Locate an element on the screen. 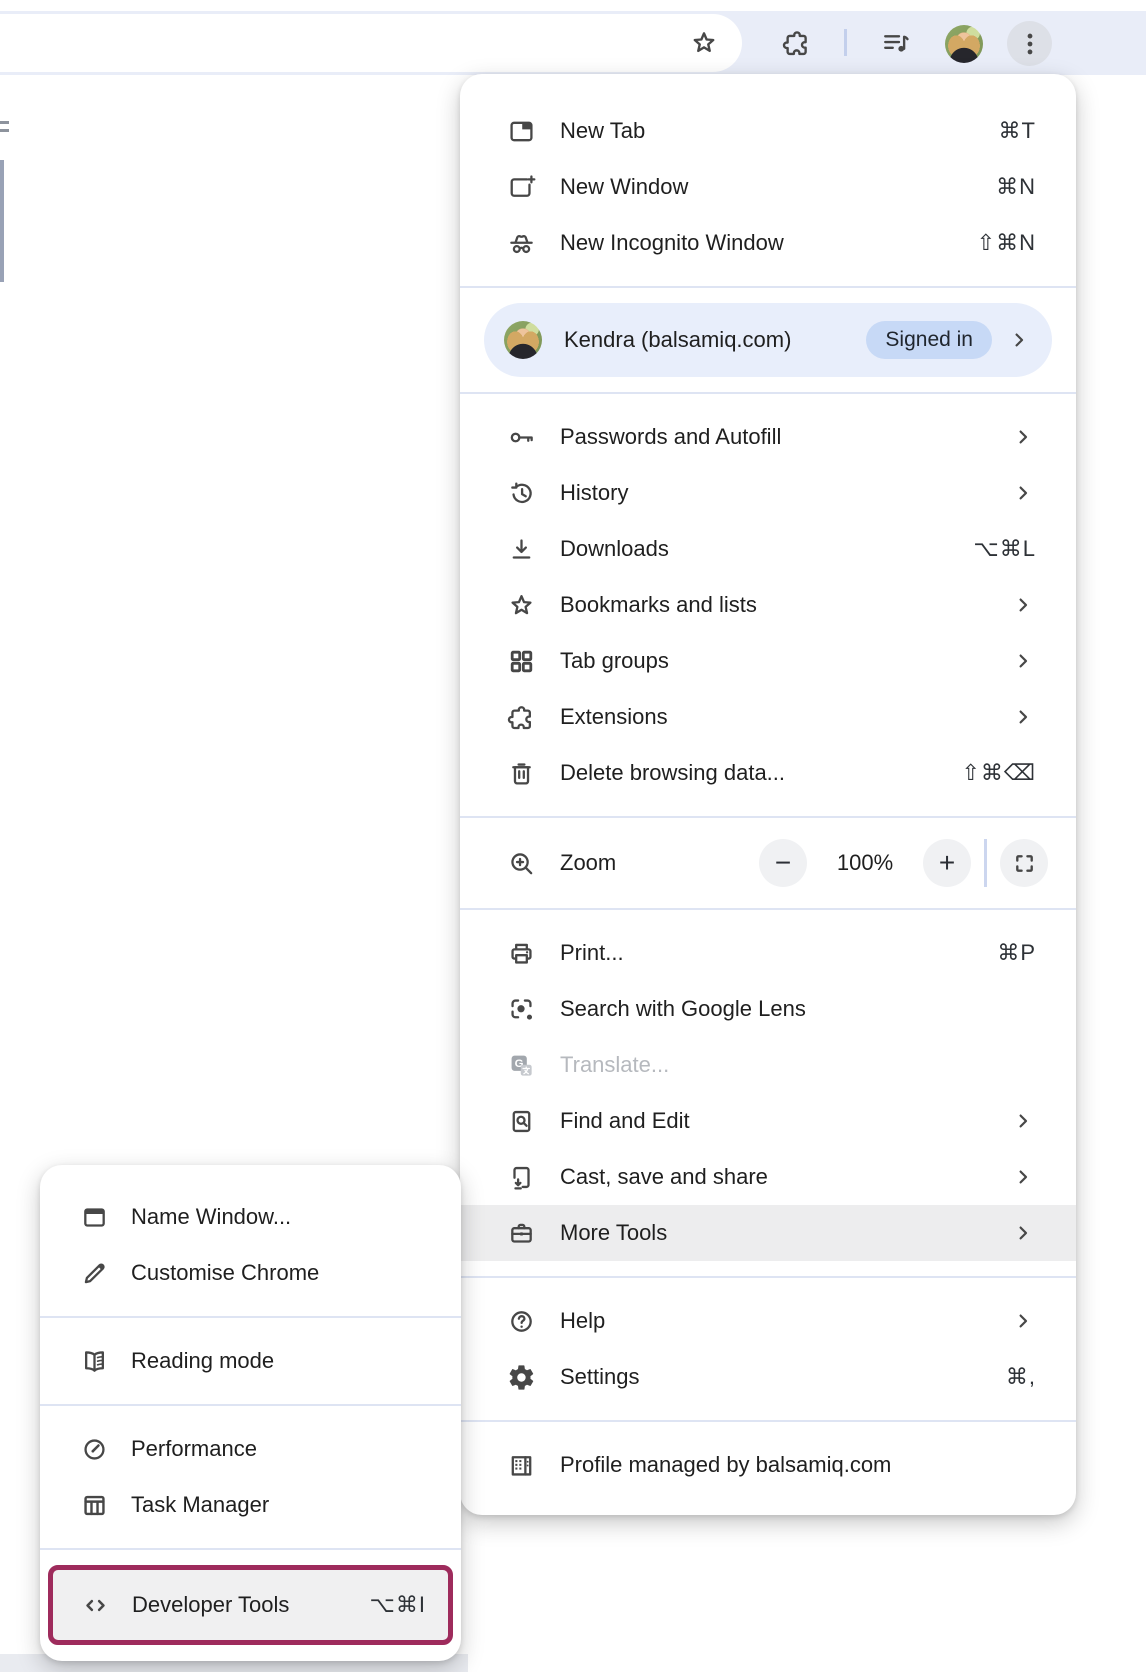  menu-item-right: ⌘T is located at coordinates (1017, 131).